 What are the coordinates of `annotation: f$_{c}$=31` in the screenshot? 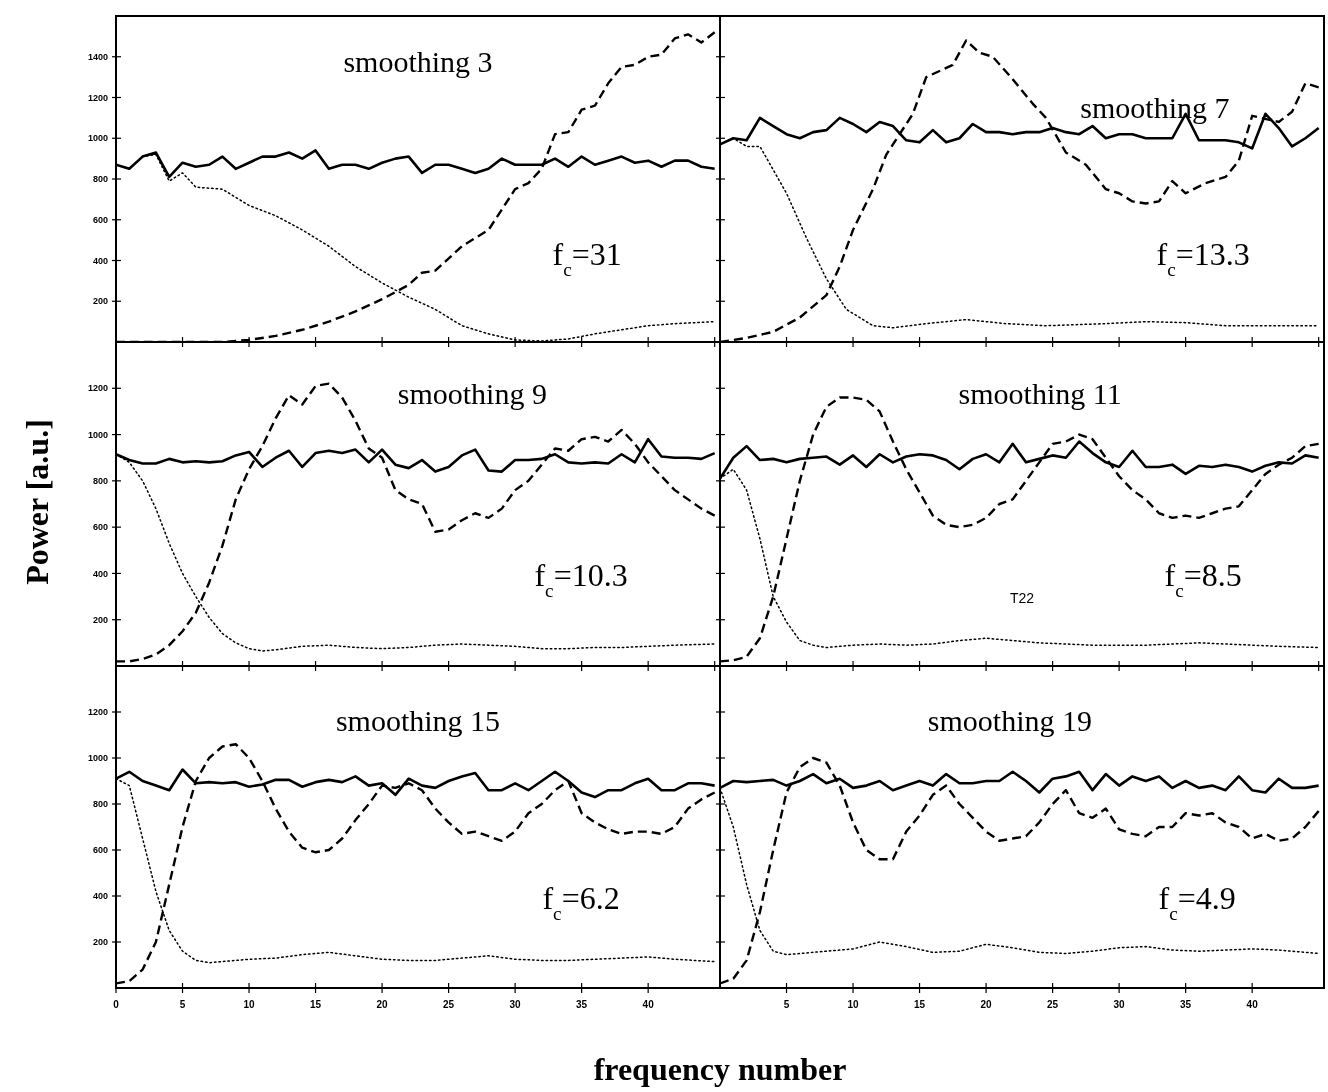 It's located at (587, 258).